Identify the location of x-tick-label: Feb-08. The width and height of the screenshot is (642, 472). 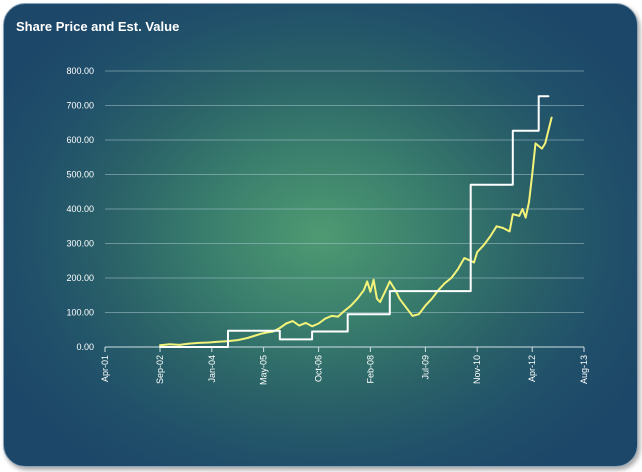
(370, 369).